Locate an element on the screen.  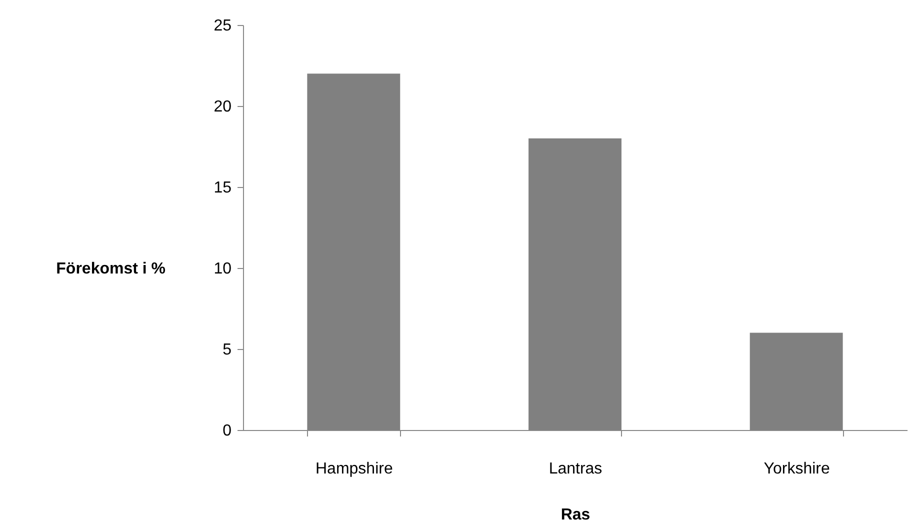
y-axis-title: Förekomst i % is located at coordinates (111, 269).